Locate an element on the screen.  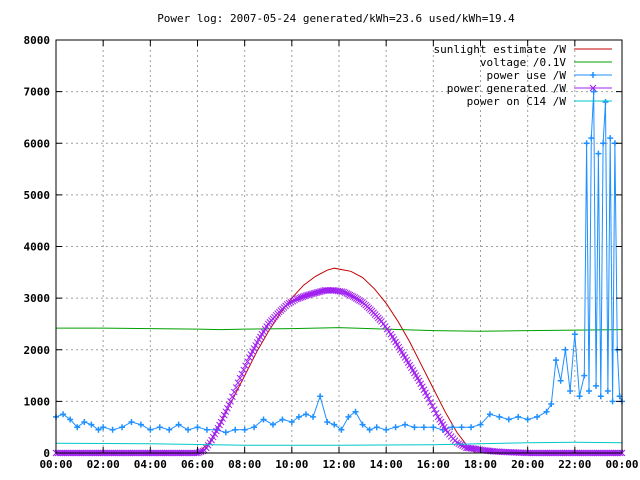
legend-item: power on C14 /W is located at coordinates (539, 101).